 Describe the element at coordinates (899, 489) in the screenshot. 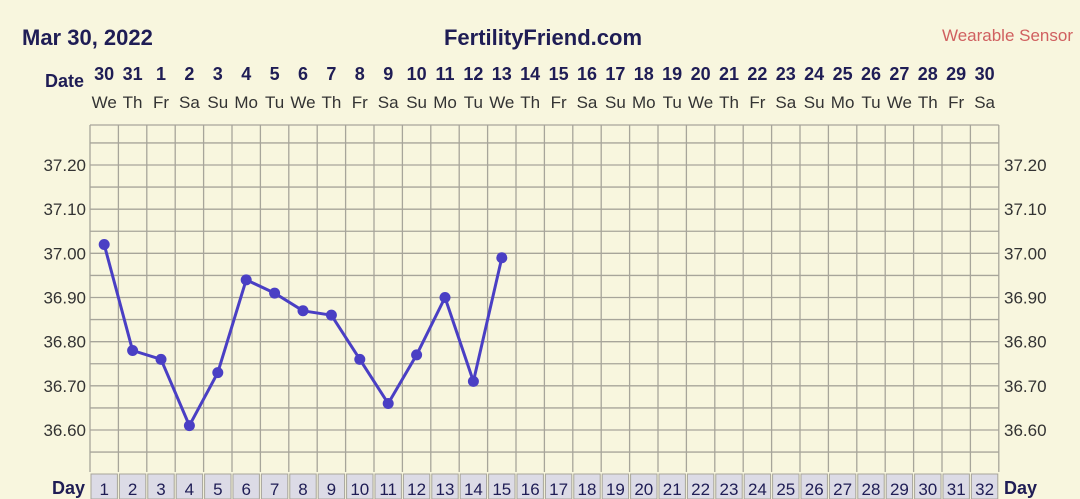

I see `day-number: 29` at that location.